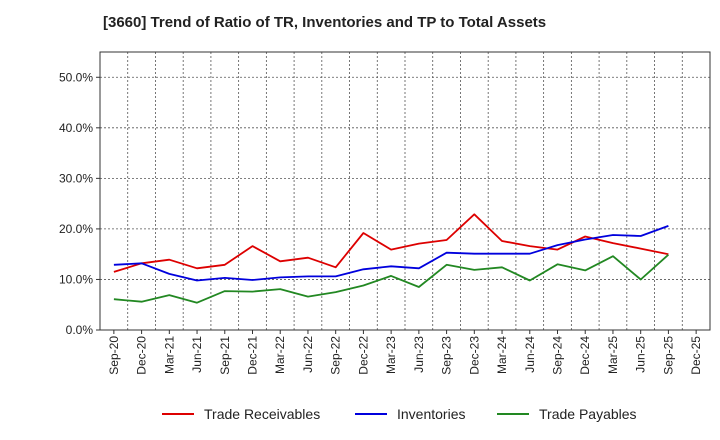  What do you see at coordinates (502, 355) in the screenshot?
I see `x-tick-label: Mar-24` at bounding box center [502, 355].